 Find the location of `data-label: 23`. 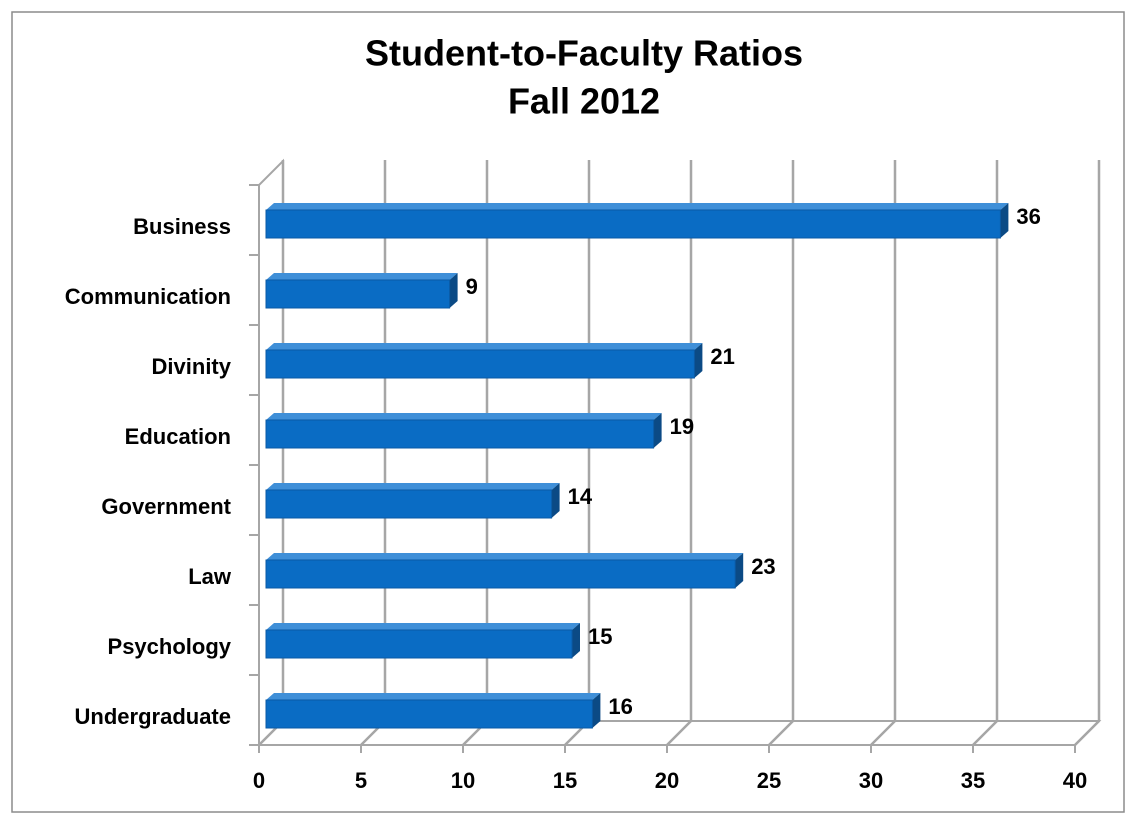

data-label: 23 is located at coordinates (763, 566).